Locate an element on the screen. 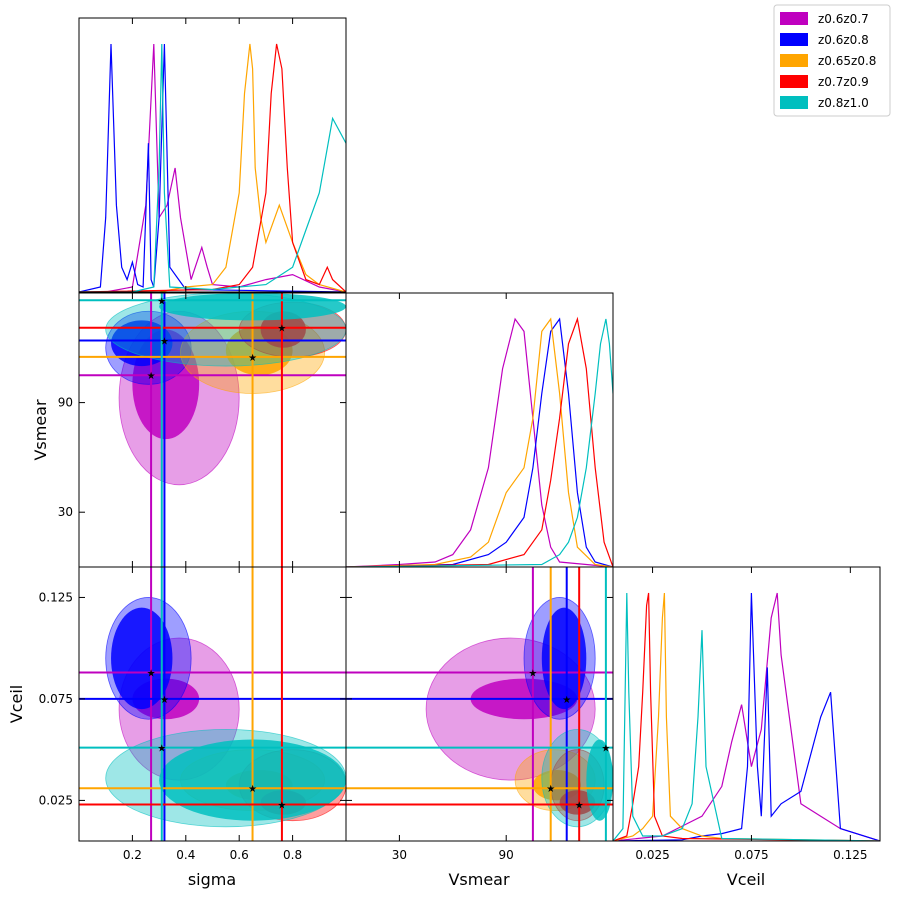 This screenshot has height=898, width=898. y-tick-label-Vsmear: 30 is located at coordinates (65, 512).